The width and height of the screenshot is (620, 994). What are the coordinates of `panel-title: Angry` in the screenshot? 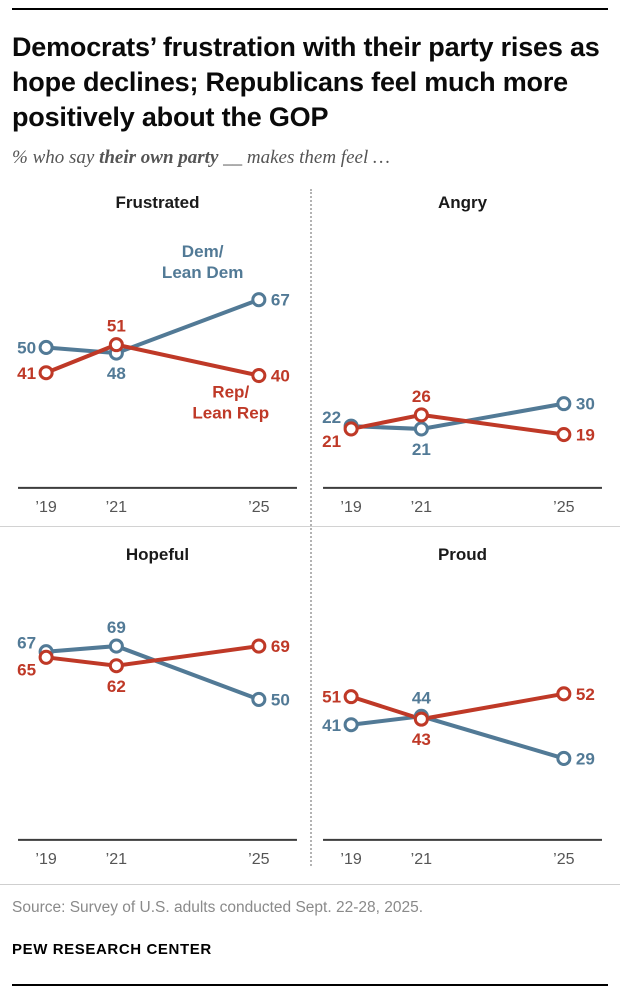 It's located at (462, 203).